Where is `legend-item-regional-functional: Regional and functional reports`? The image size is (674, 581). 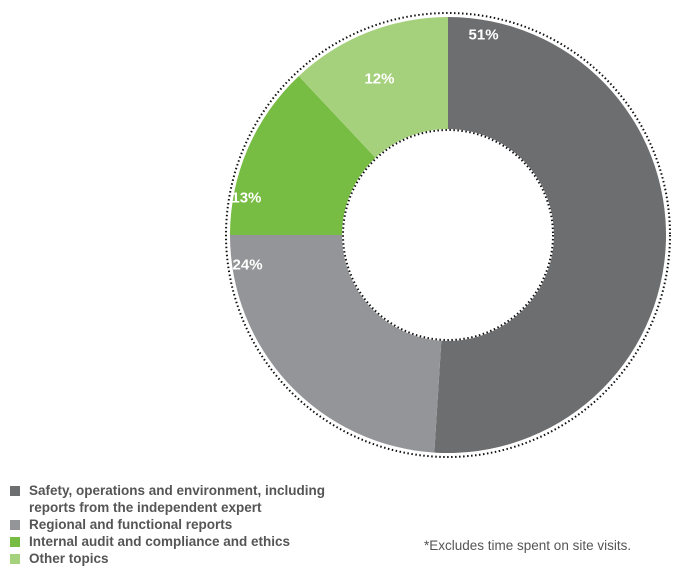
legend-item-regional-functional: Regional and functional reports is located at coordinates (190, 524).